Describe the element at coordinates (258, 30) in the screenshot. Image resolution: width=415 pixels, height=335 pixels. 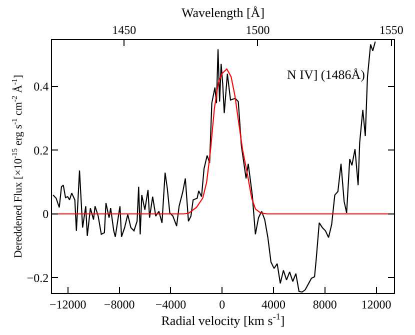
I see `x2-tick-label: 1500` at that location.